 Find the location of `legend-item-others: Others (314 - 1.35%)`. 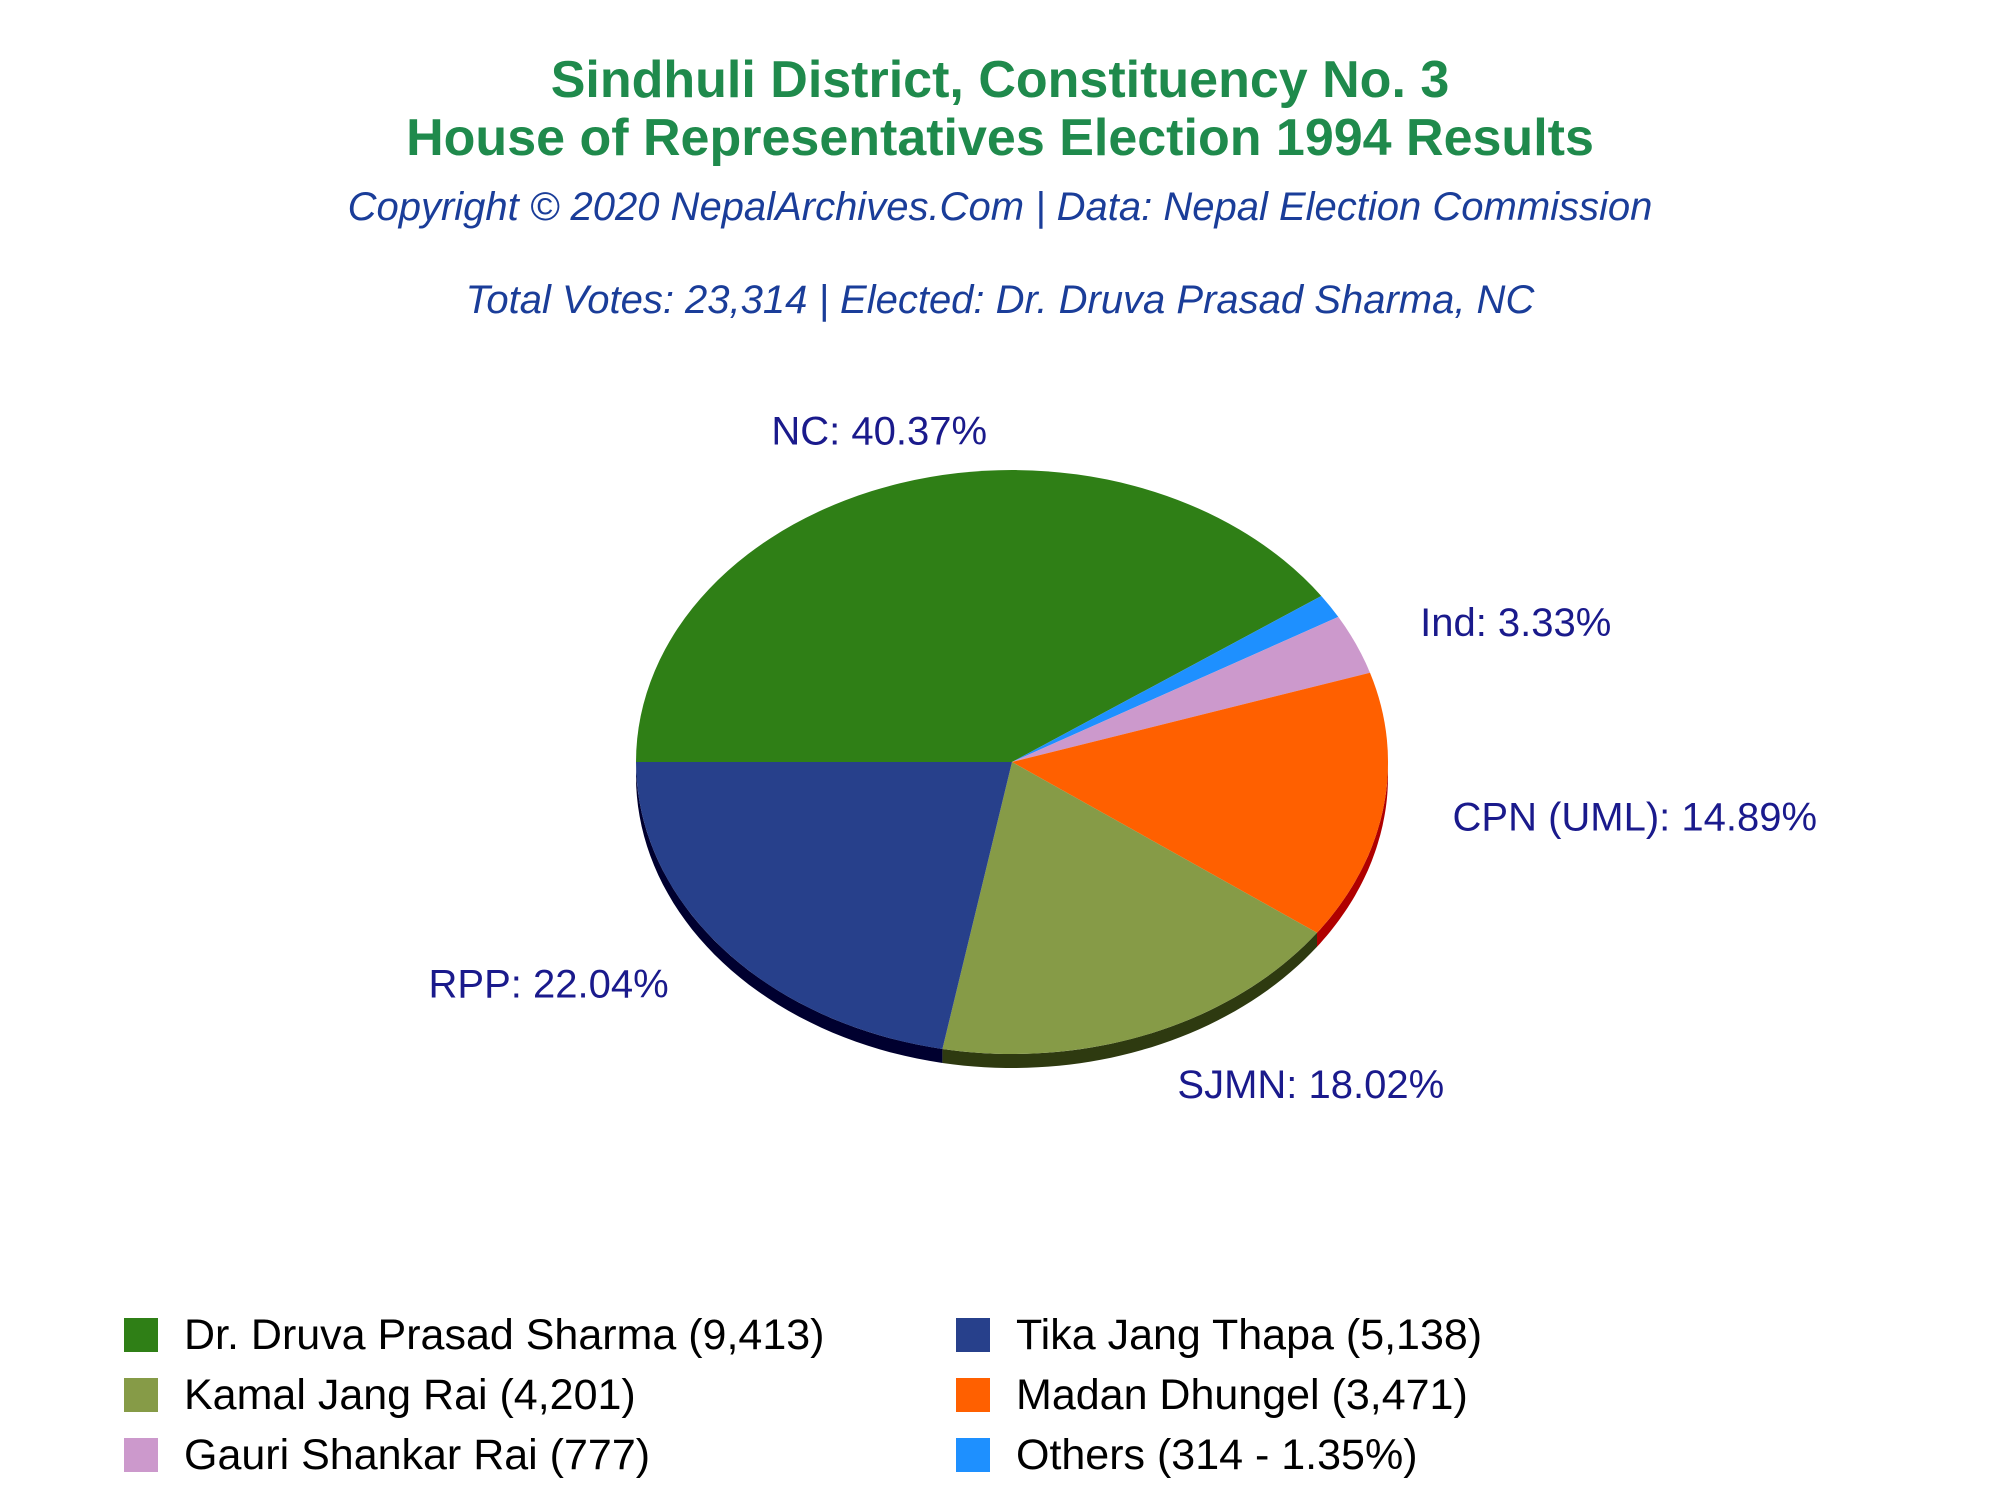

legend-item-others: Others (314 - 1.35%) is located at coordinates (1187, 1455).